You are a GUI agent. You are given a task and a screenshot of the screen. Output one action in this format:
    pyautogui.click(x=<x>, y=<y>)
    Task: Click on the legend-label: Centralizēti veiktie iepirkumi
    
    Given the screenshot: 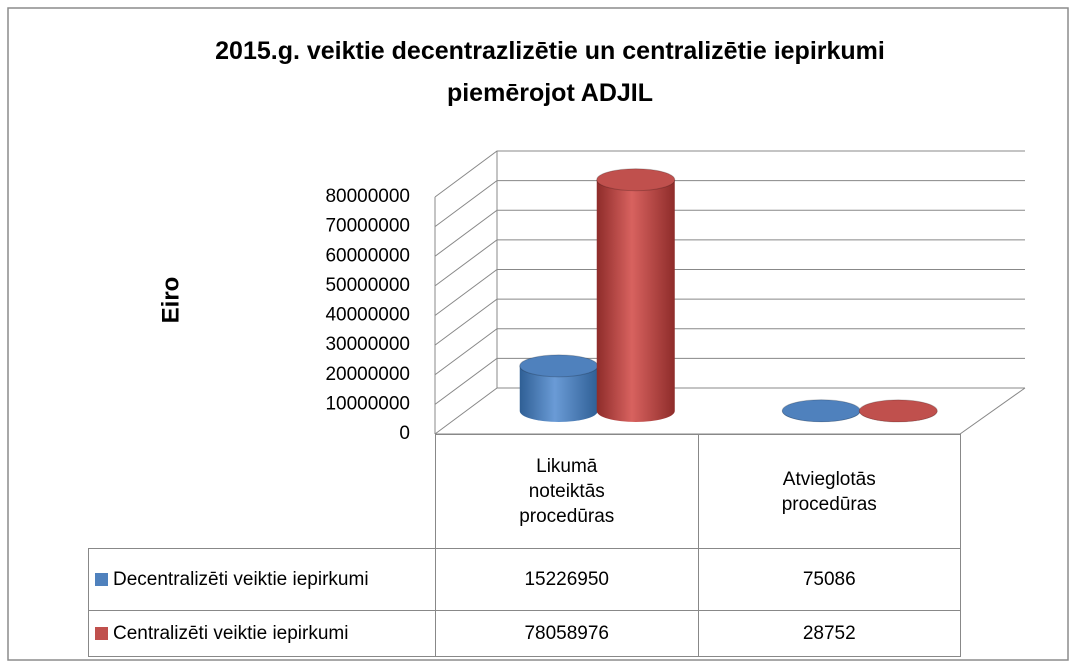 What is the action you would take?
    pyautogui.click(x=231, y=633)
    